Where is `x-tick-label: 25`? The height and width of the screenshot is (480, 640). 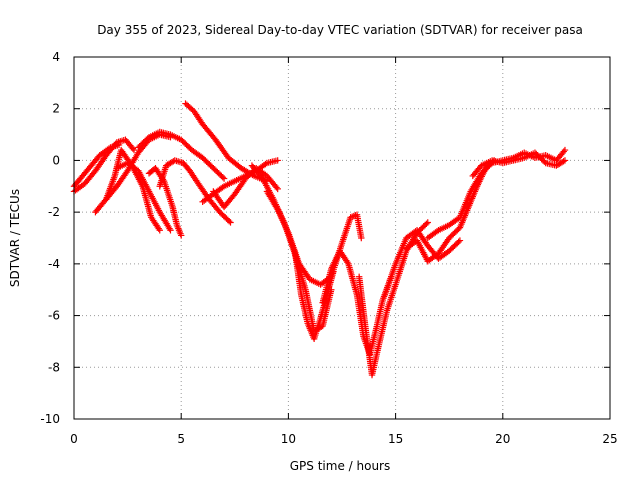 x-tick-label: 25 is located at coordinates (609, 439).